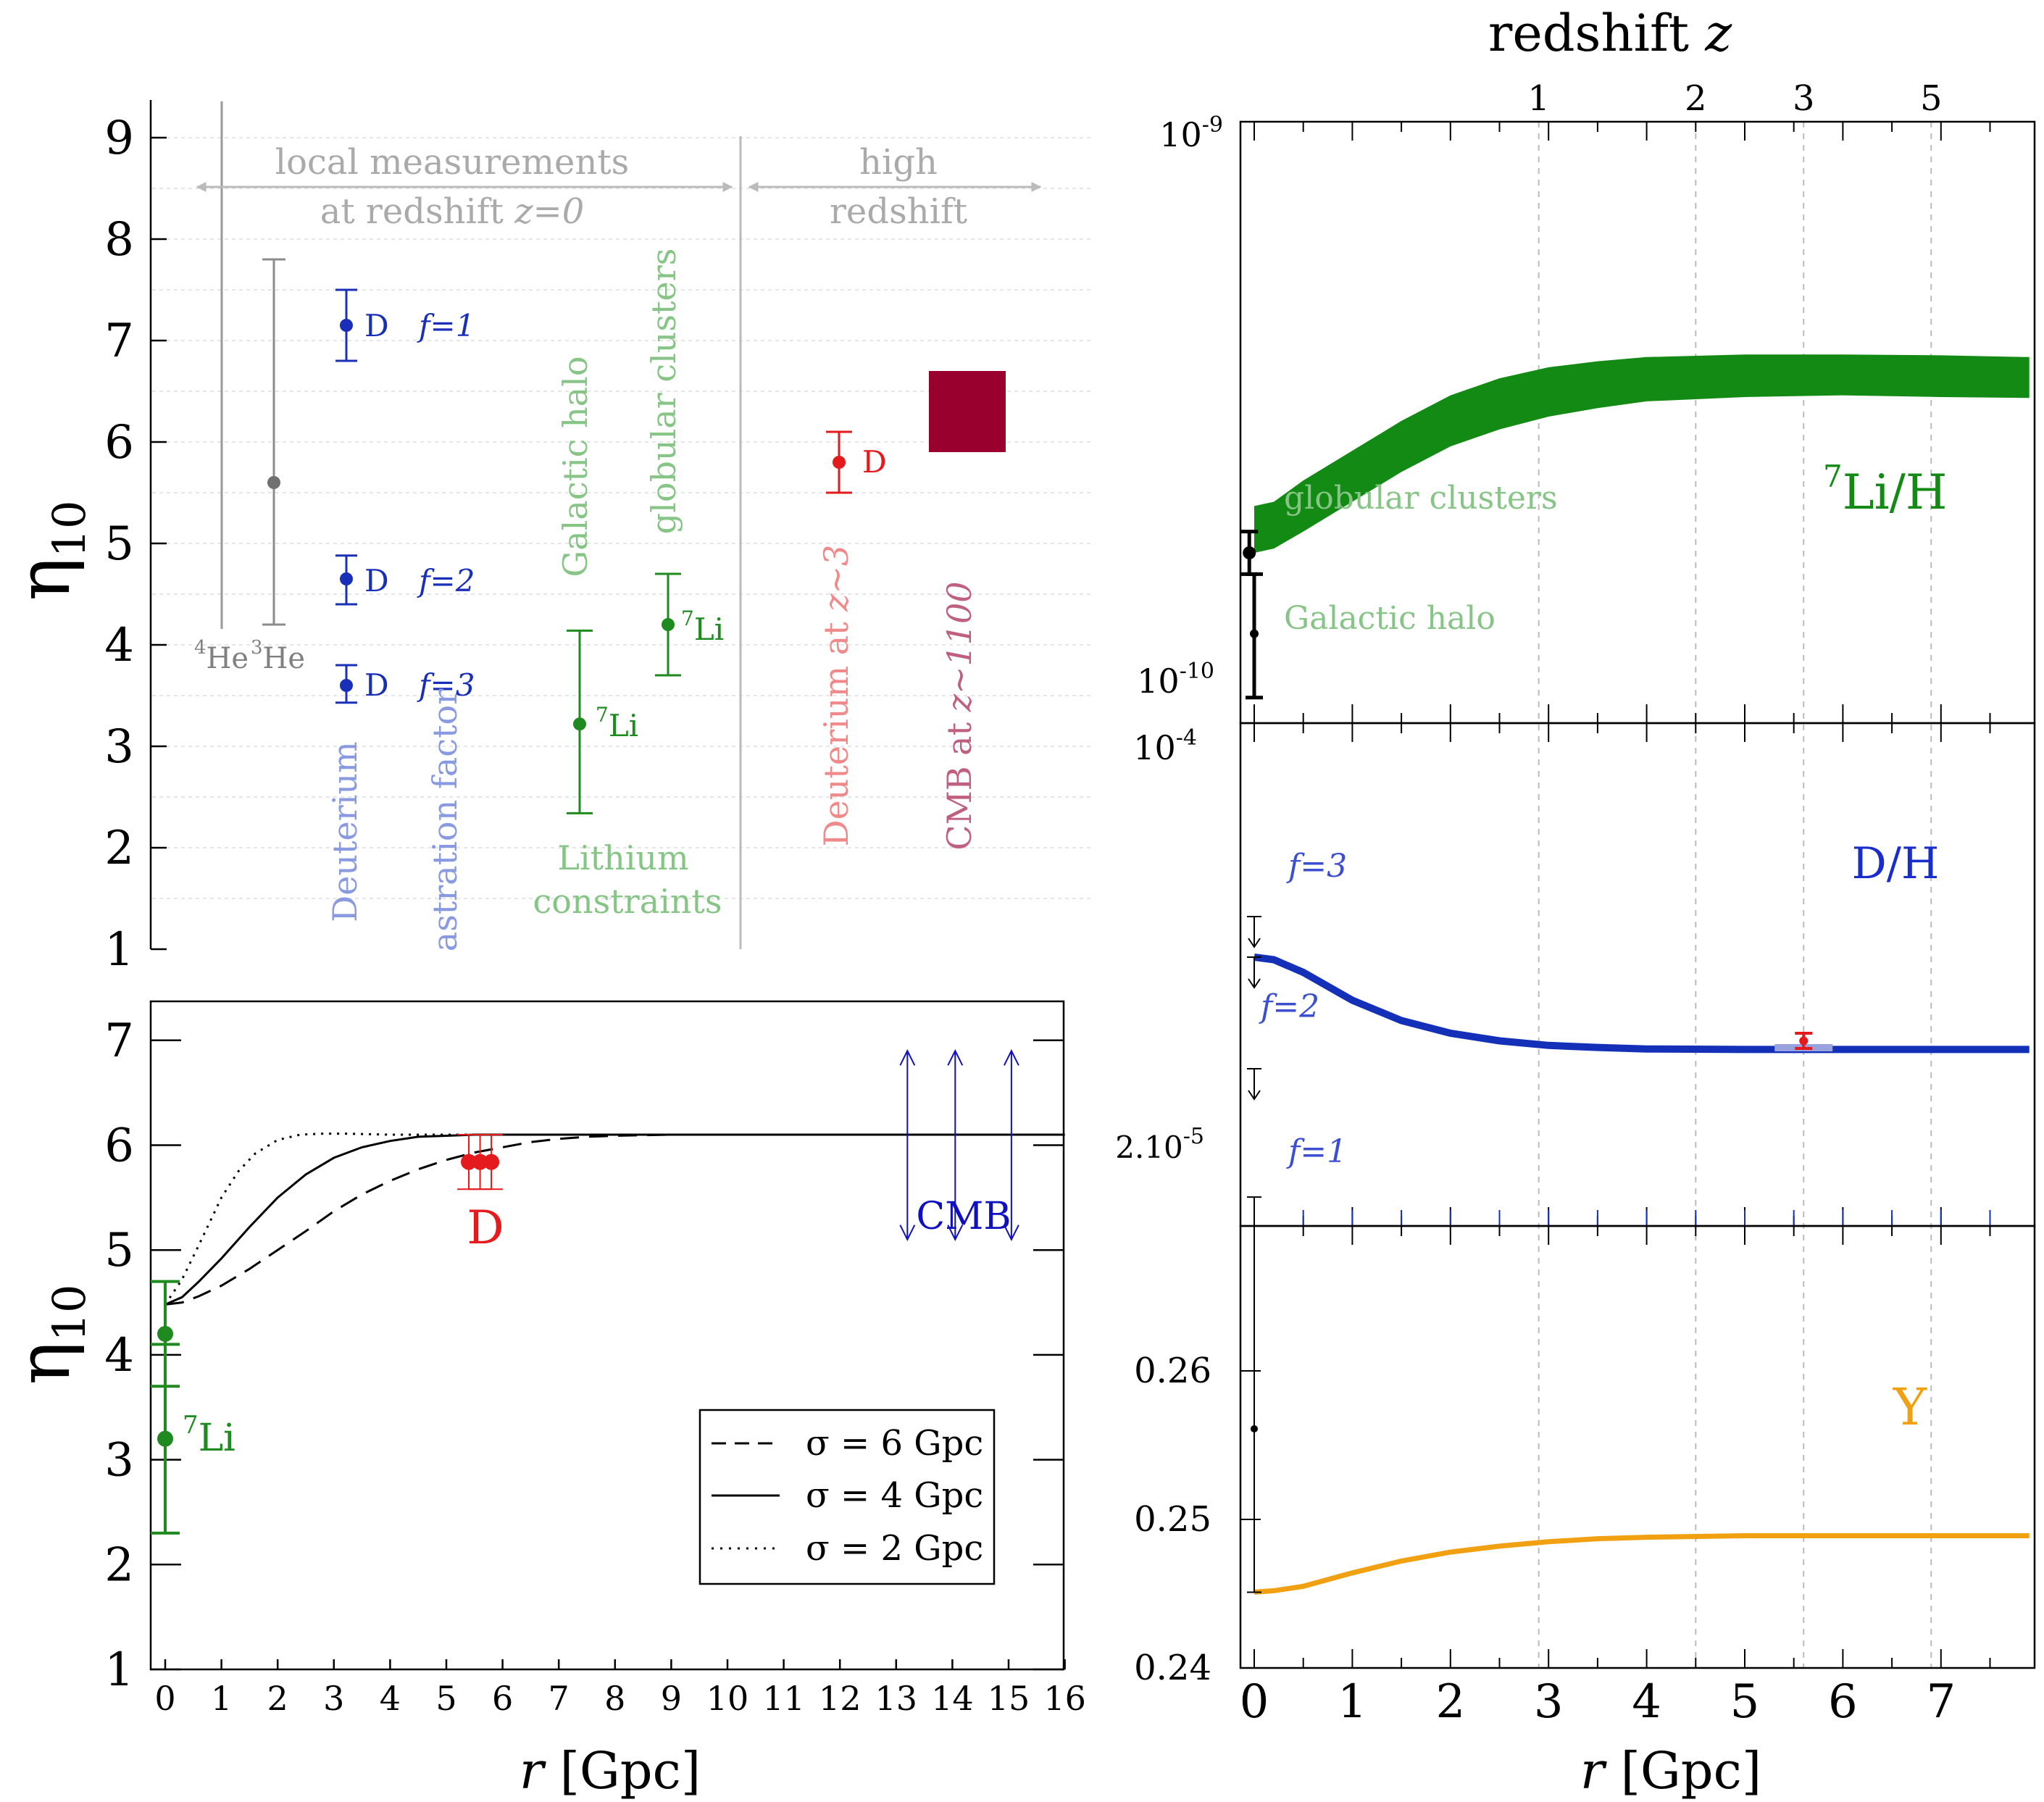 The width and height of the screenshot is (2044, 1802). I want to click on lithium-label: 7Li, so click(209, 1435).